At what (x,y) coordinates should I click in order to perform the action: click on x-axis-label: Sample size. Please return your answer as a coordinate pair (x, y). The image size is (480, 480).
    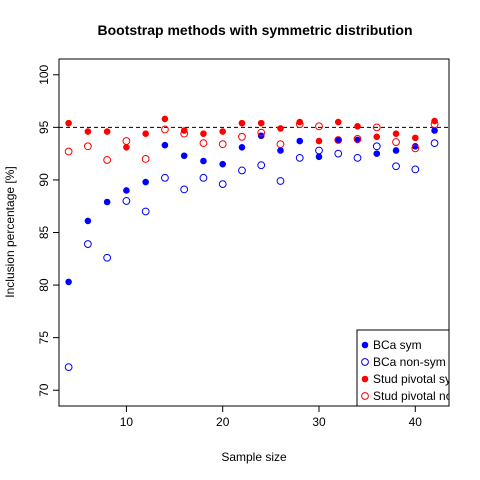
    Looking at the image, I should click on (254, 457).